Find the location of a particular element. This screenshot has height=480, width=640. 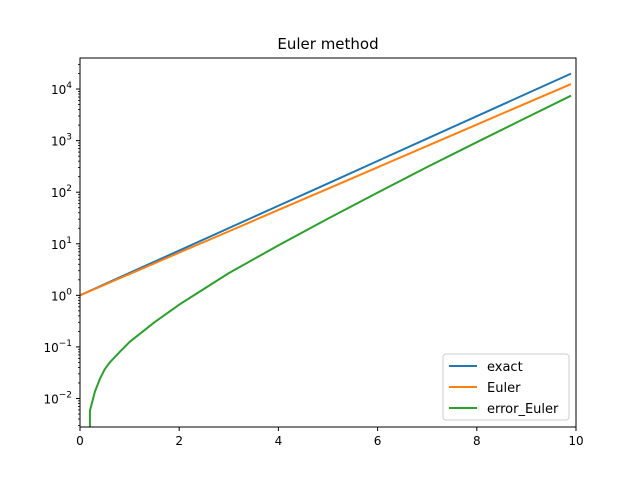

legend: exact Euler error_Euler is located at coordinates (506, 387).